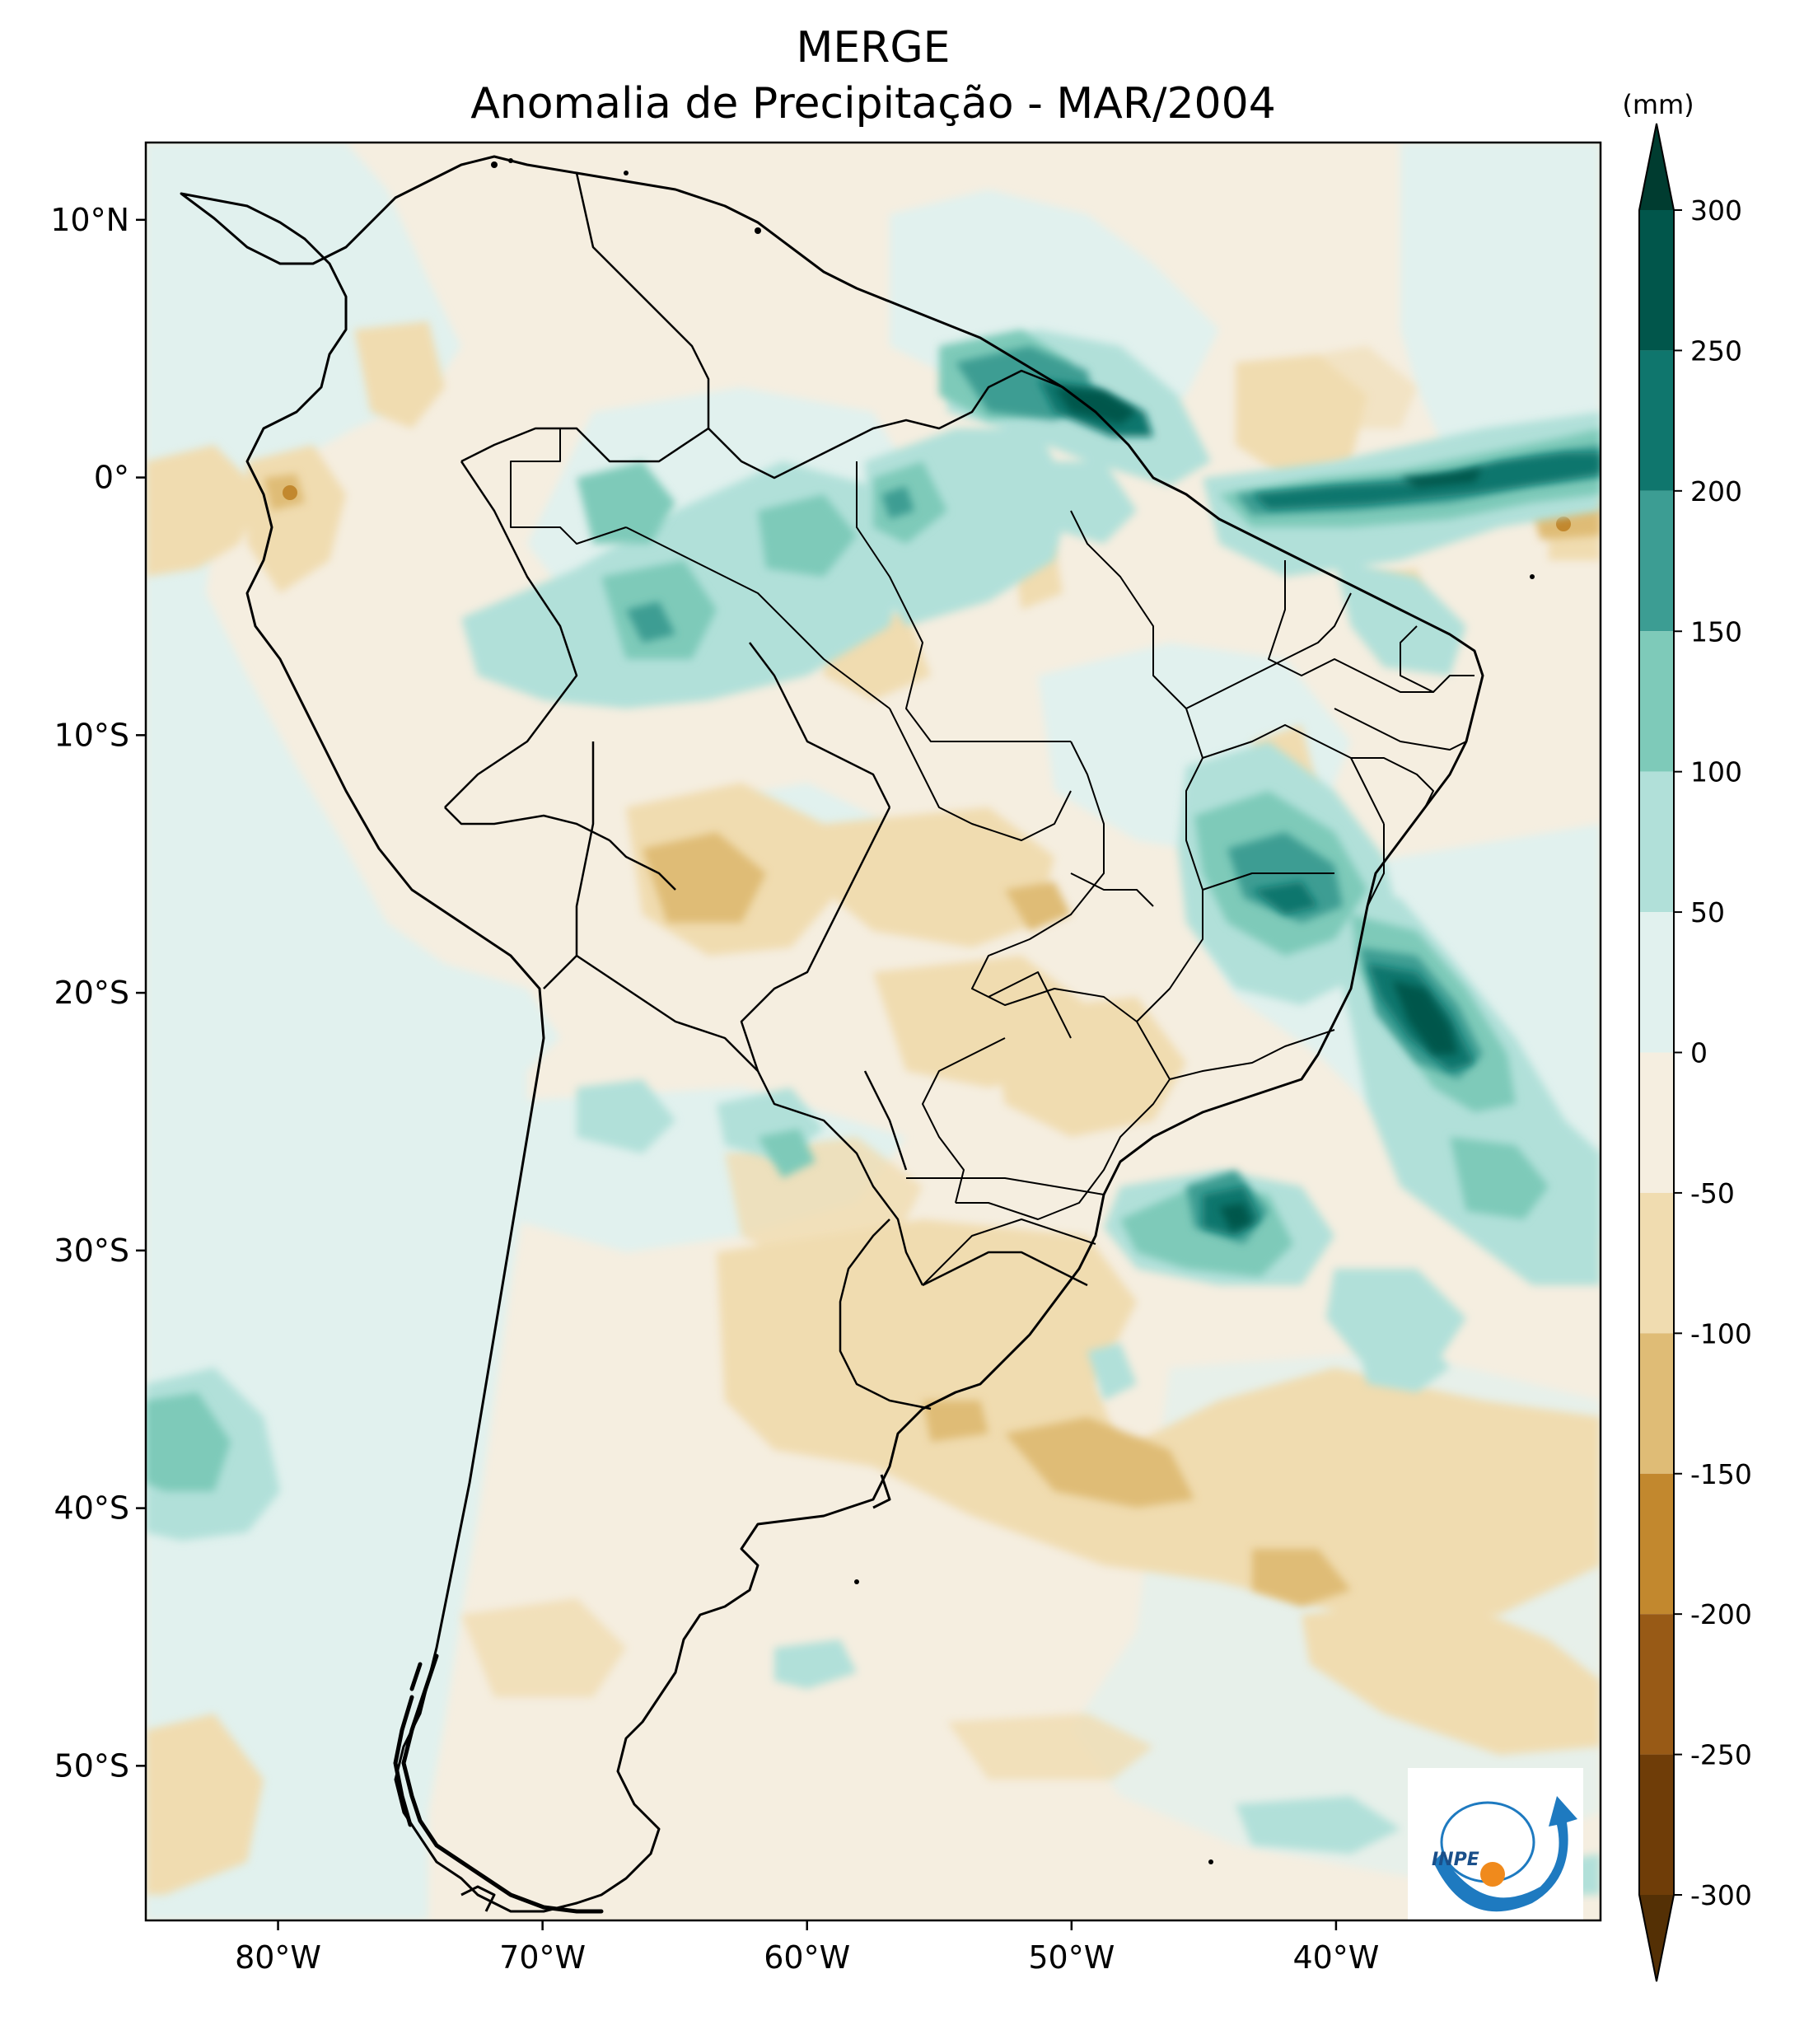 The height and width of the screenshot is (2044, 1804). I want to click on colorbar-label: -200, so click(1721, 1614).